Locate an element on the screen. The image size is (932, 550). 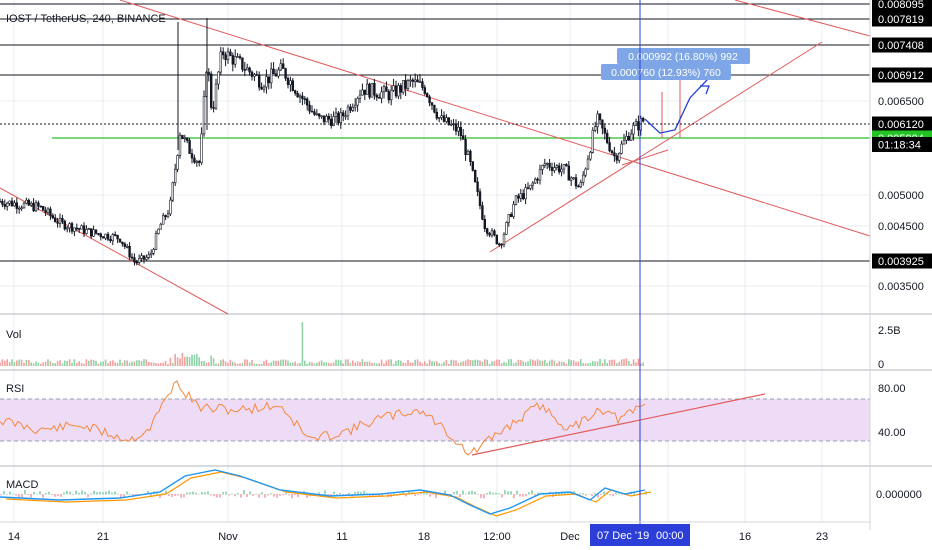
volume-title: Vol is located at coordinates (13, 335).